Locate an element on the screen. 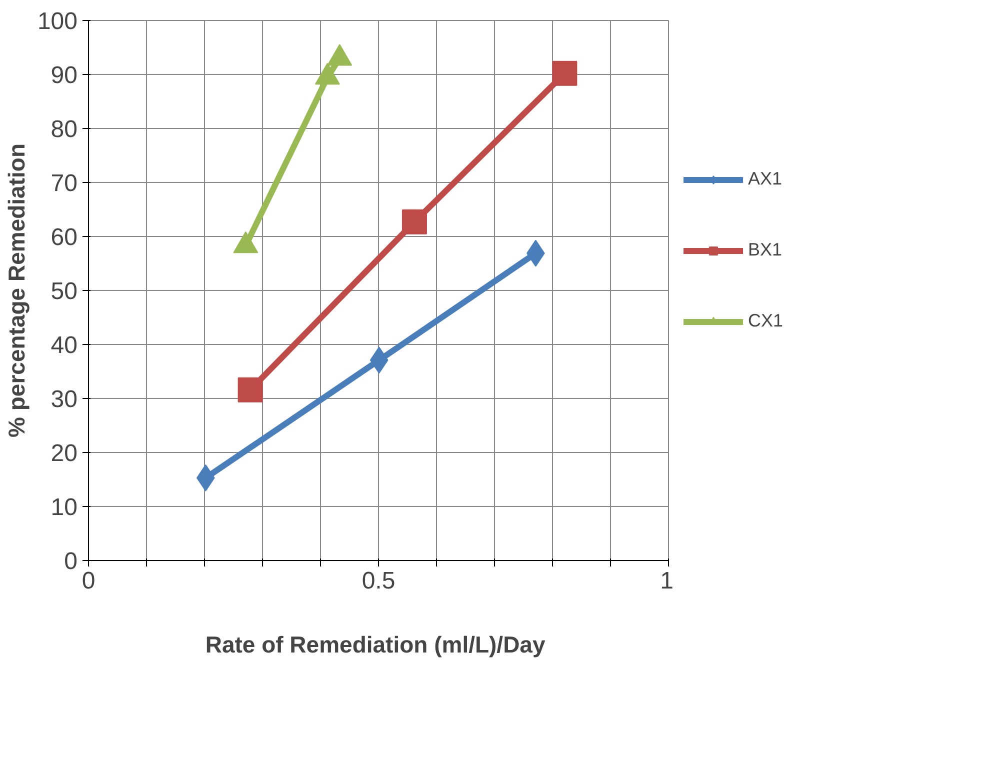 The width and height of the screenshot is (1000, 760). y-tick-label: 40 is located at coordinates (64, 345).